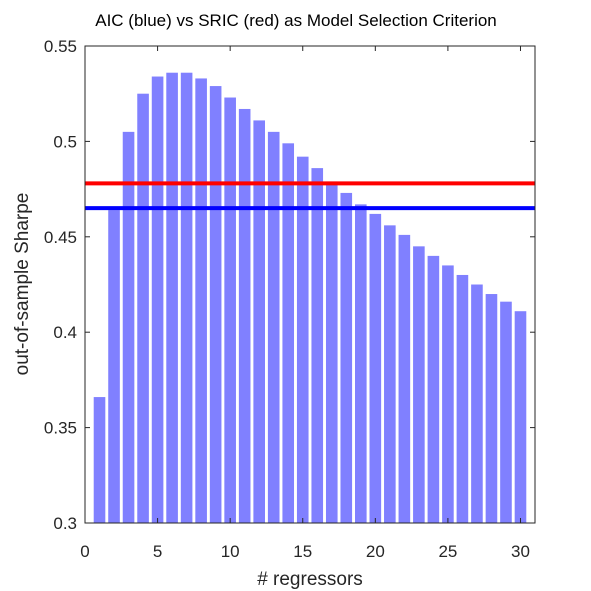  Describe the element at coordinates (60, 428) in the screenshot. I see `y-tick-label-1: 0.35` at that location.